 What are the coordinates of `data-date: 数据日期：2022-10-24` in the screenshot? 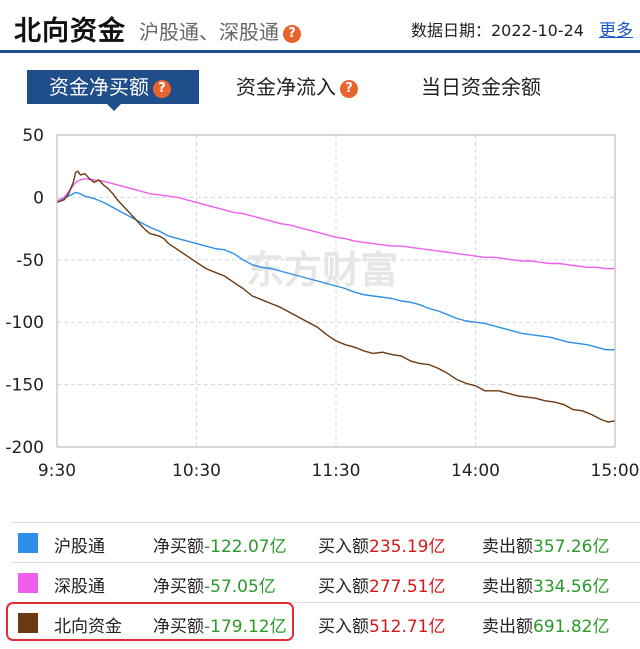 It's located at (497, 30).